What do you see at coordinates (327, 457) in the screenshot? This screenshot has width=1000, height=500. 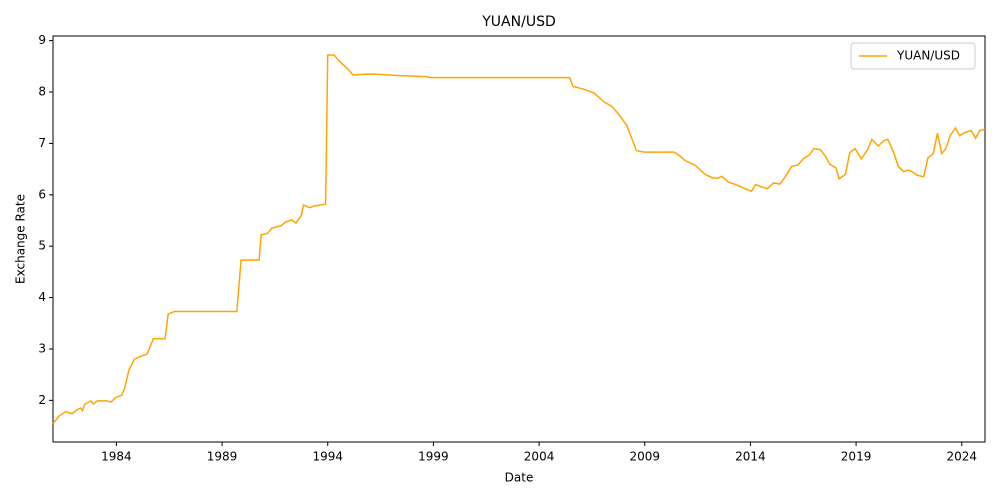 I see `x-tick-label: 1994` at bounding box center [327, 457].